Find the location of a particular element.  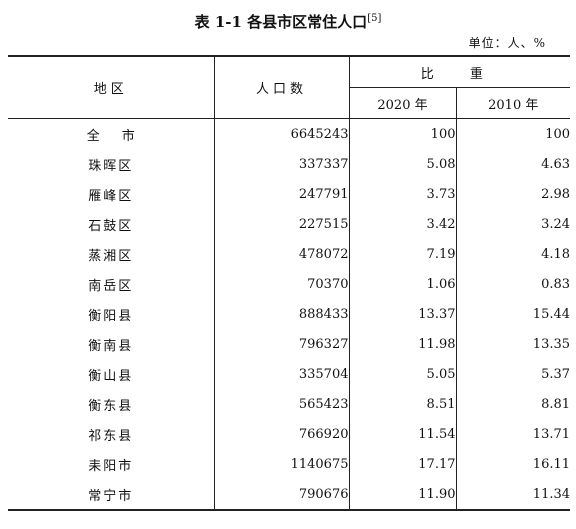

table-row: 祁东县 766920 11.54 13.71 is located at coordinates (289, 434).